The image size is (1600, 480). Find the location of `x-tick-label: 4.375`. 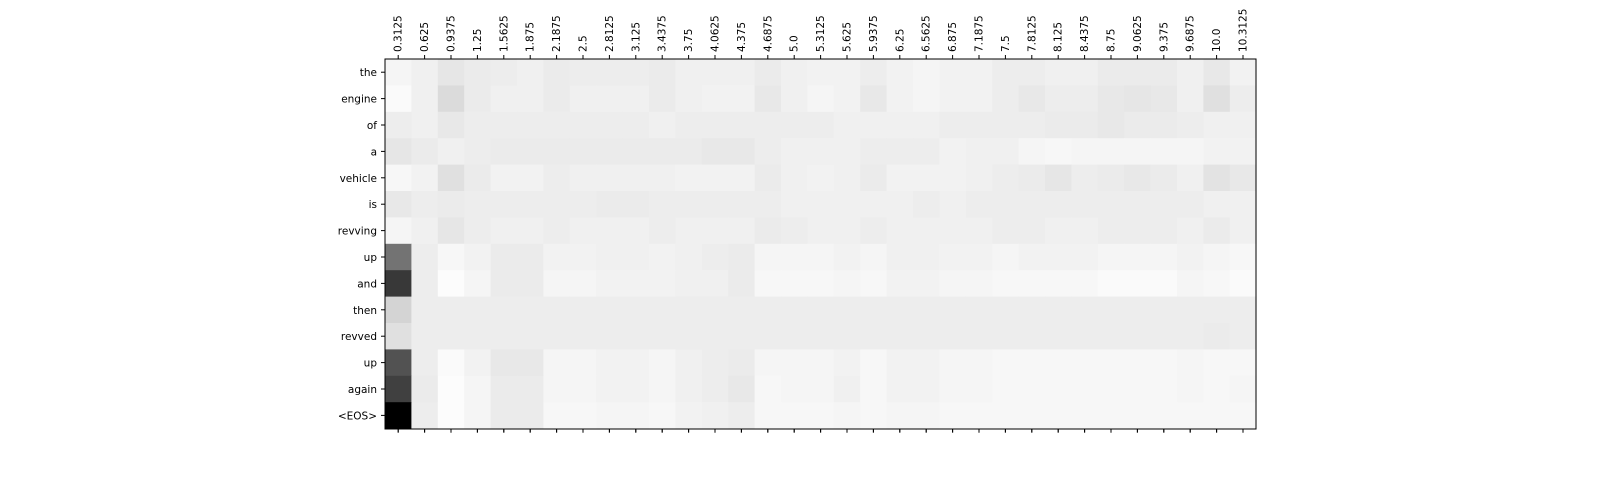

x-tick-label: 4.375 is located at coordinates (742, 37).